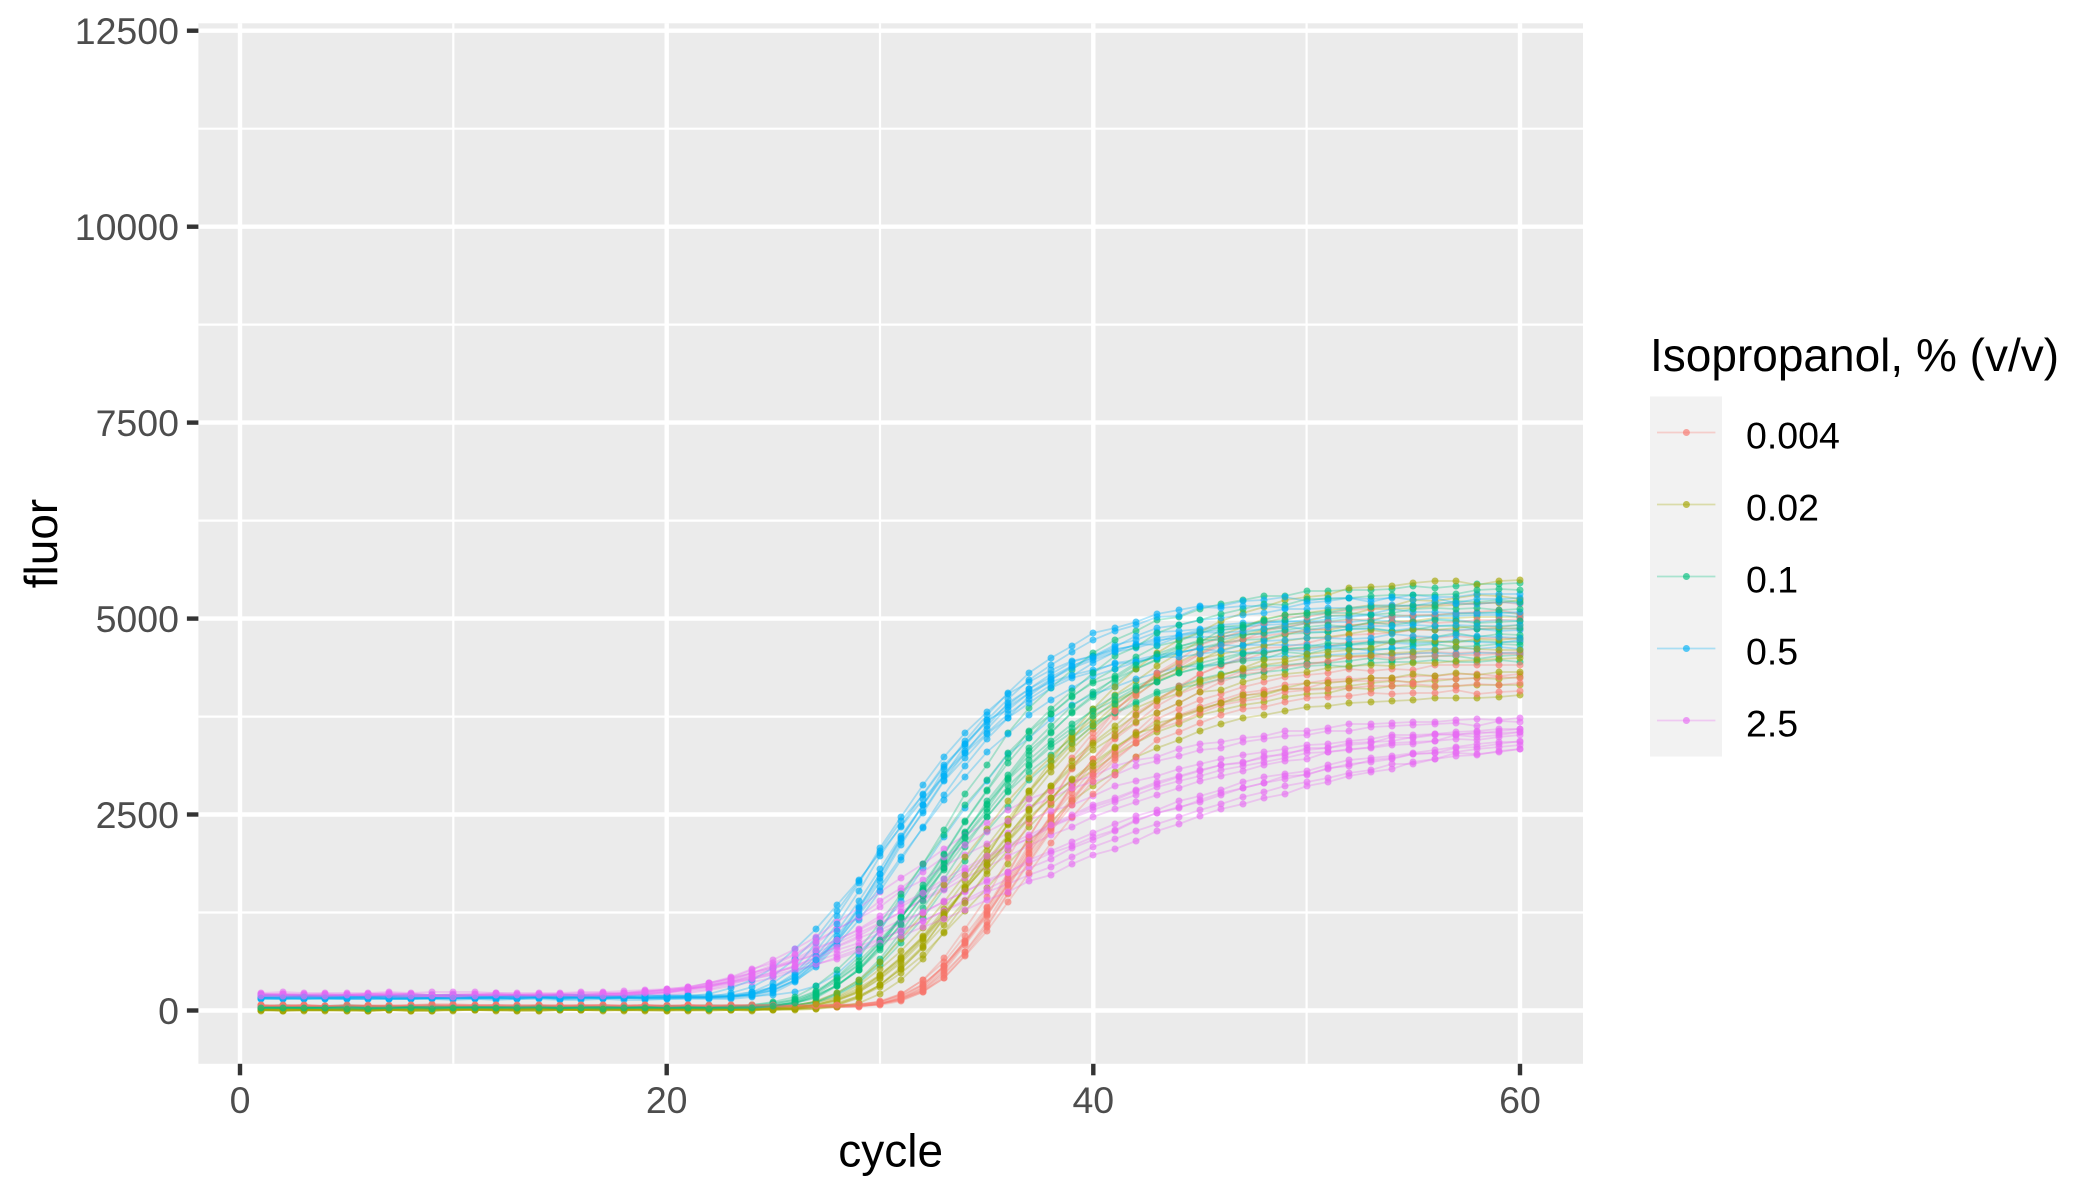 Image resolution: width=2100 pixels, height=1200 pixels. Describe the element at coordinates (127, 31) in the screenshot. I see `svg-text: 12500` at that location.